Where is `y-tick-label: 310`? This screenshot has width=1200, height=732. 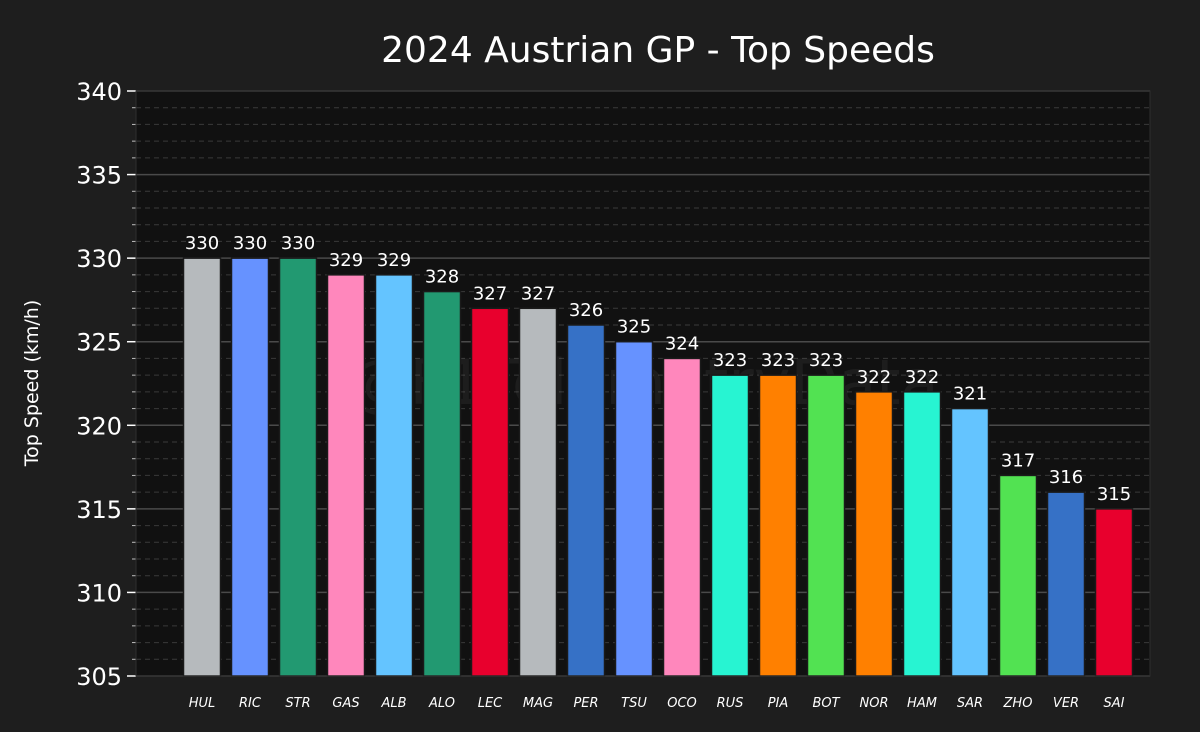
y-tick-label: 310 is located at coordinates (99, 593).